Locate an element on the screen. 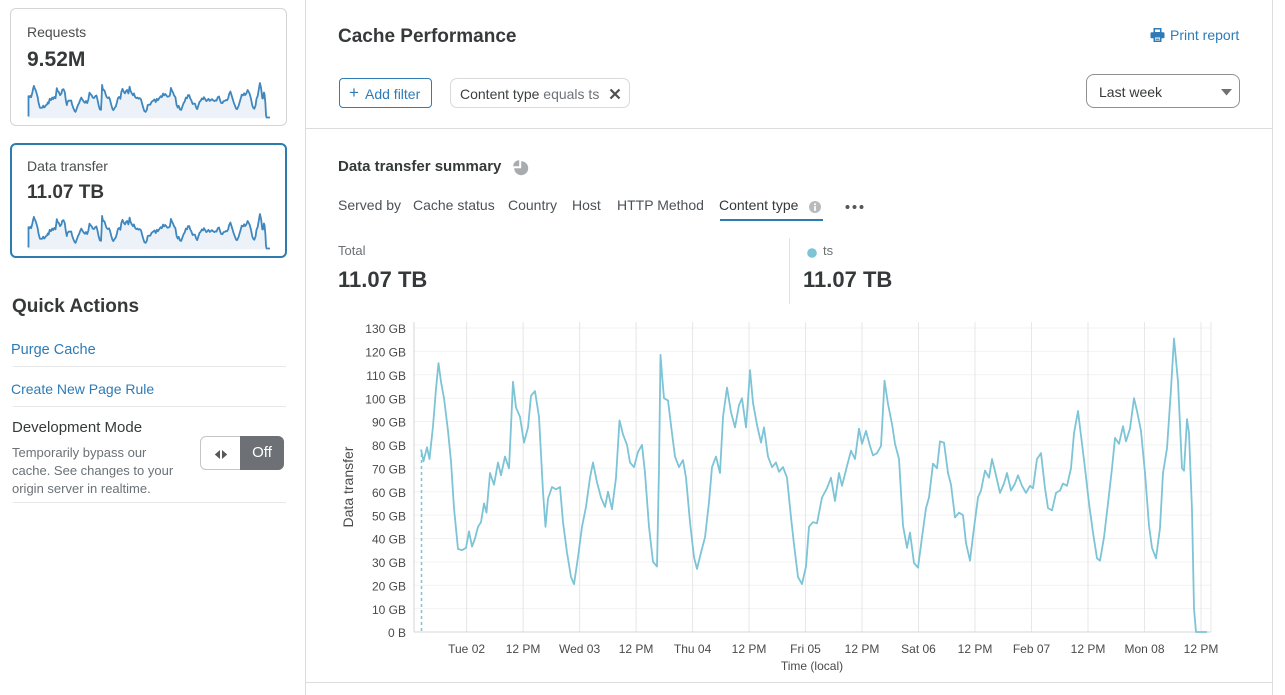 This screenshot has width=1285, height=695. svg-text: 90 GB is located at coordinates (389, 423).